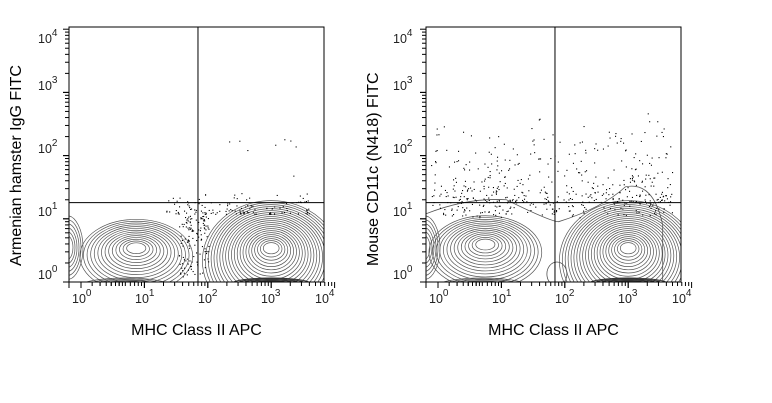  Describe the element at coordinates (682, 297) in the screenshot. I see `x-tick-right-4: 10⁴` at that location.